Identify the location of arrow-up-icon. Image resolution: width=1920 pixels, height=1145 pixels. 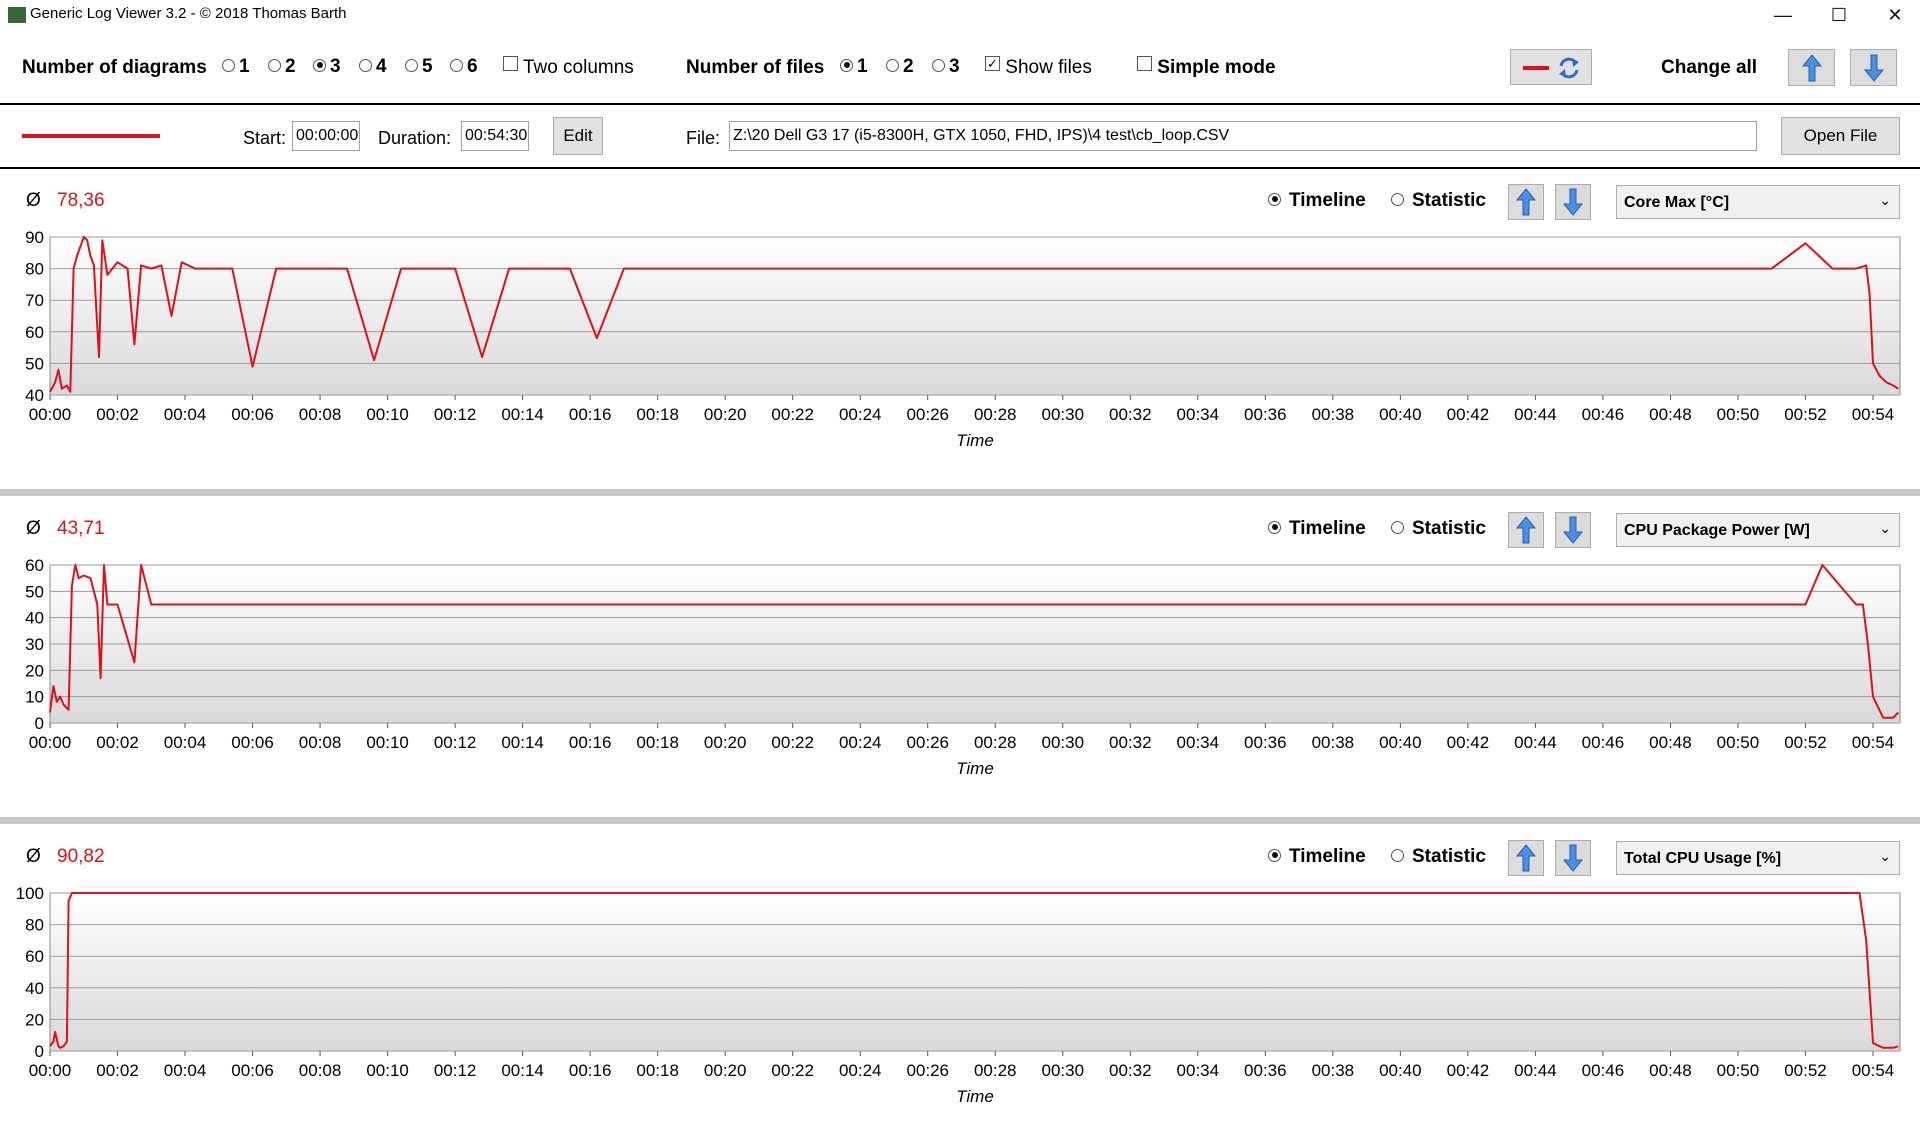
(1526, 530).